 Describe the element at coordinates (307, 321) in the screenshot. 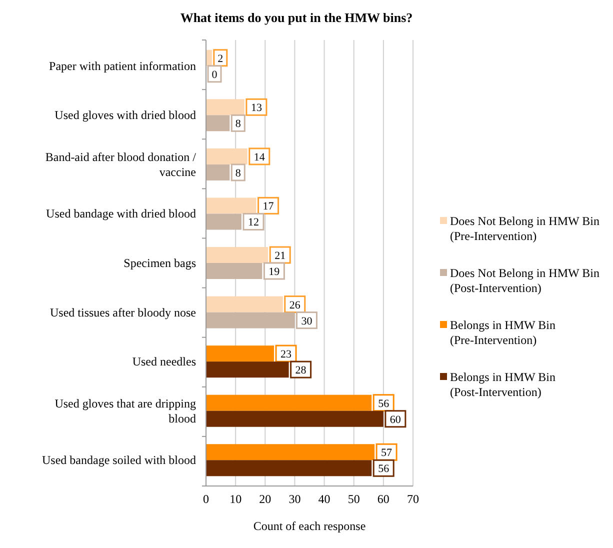

I see `data-label: 30` at that location.